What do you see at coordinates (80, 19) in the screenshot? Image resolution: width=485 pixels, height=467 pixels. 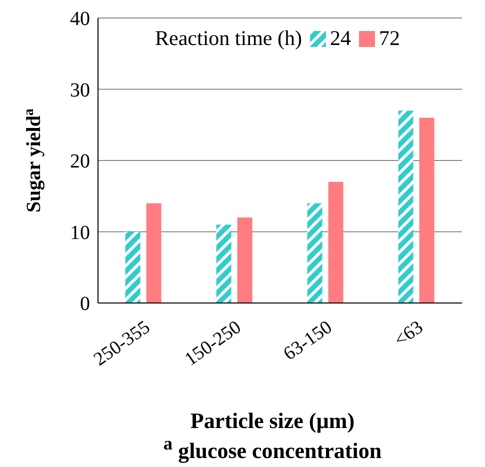 I see `y-tick-label: 40` at bounding box center [80, 19].